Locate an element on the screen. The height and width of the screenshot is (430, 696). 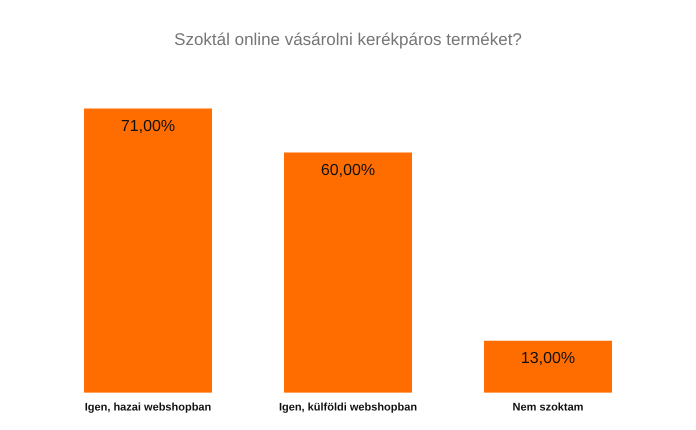
data-label: 60,00% is located at coordinates (348, 170).